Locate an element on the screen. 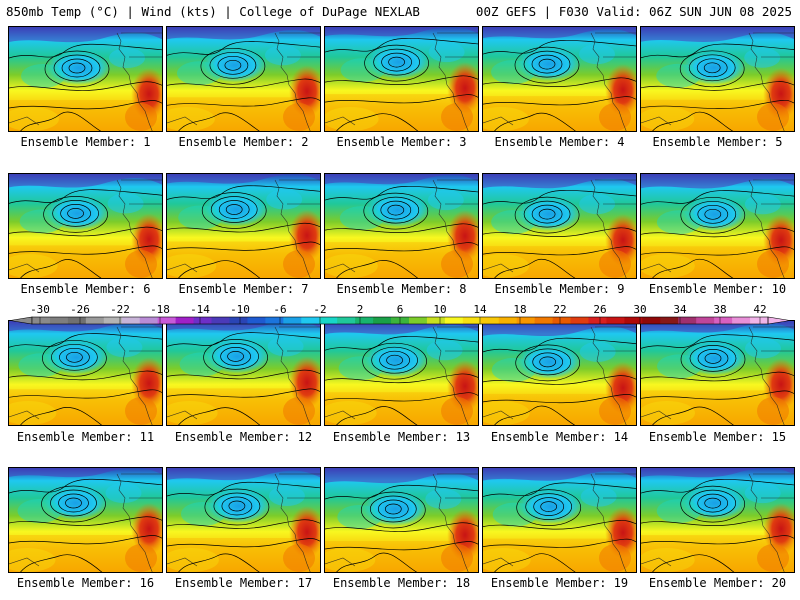 Image resolution: width=800 pixels, height=600 pixels. colorbar-tick-label: -26 is located at coordinates (80, 309).